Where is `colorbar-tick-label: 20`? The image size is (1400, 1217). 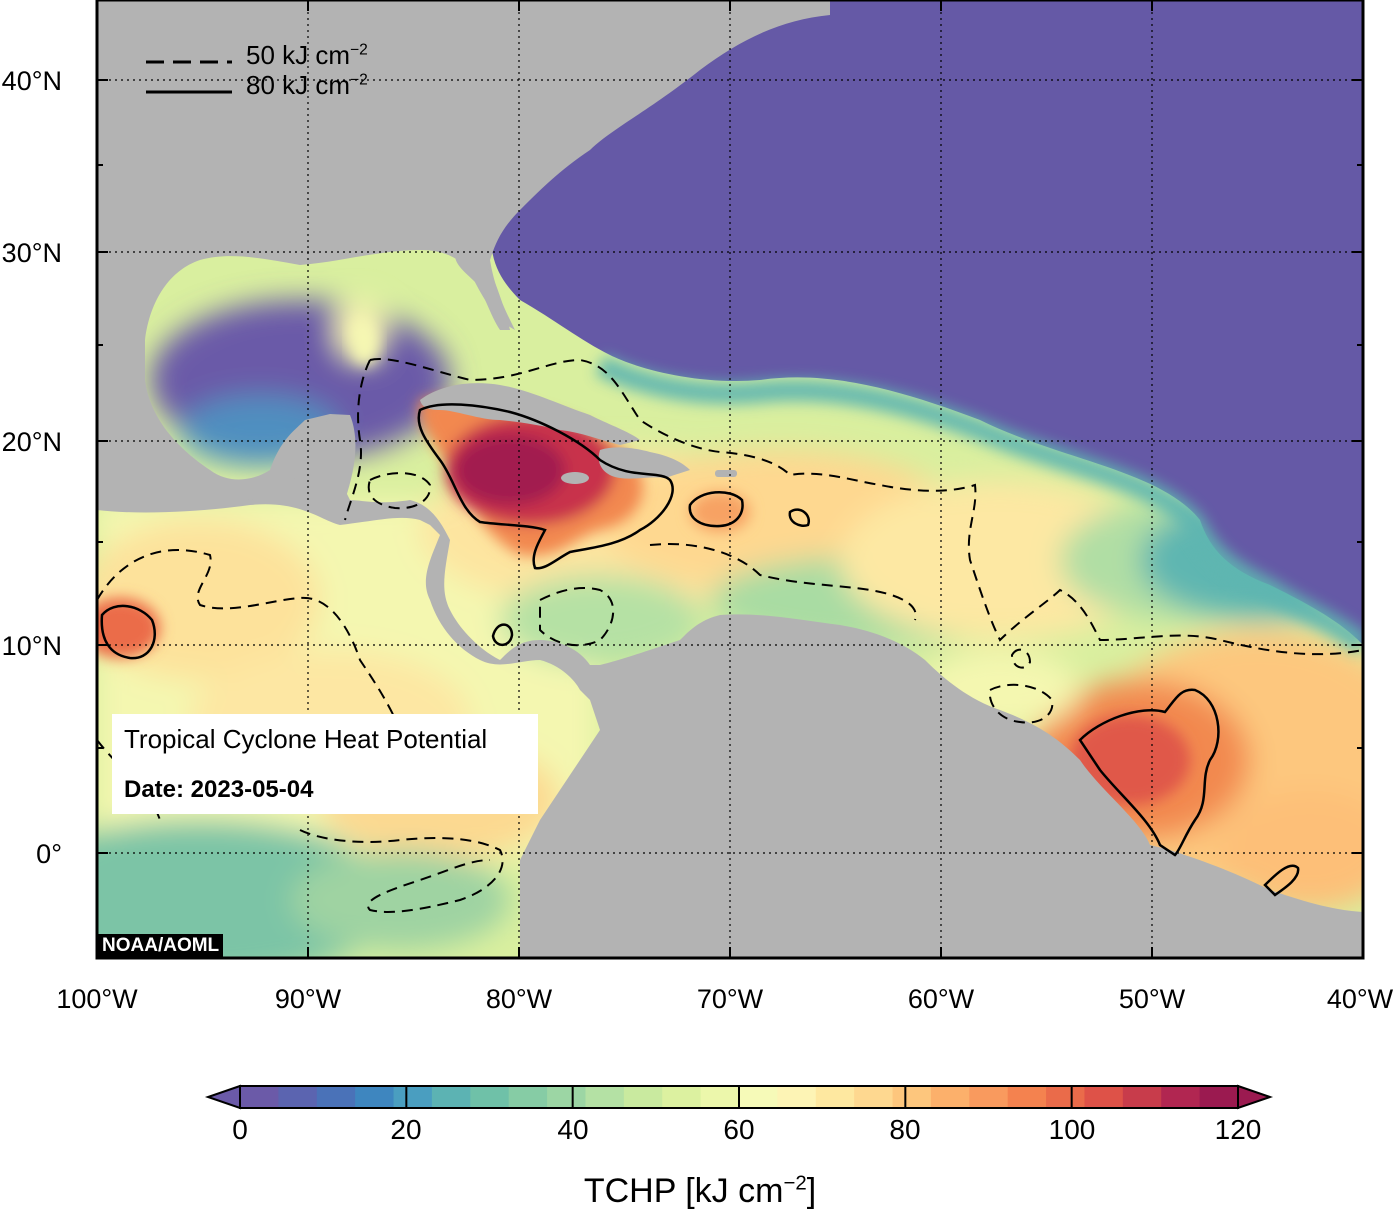
colorbar-tick-label: 20 is located at coordinates (406, 1129).